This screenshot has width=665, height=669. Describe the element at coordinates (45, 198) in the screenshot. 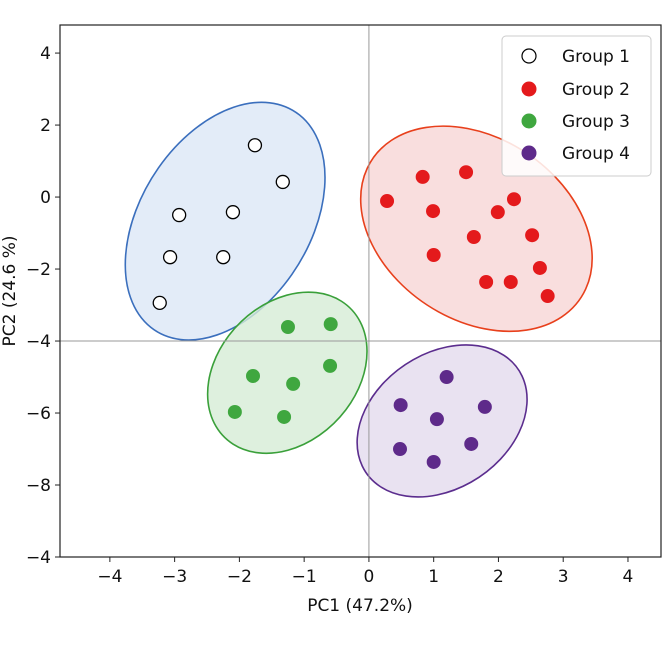

I see `y-tick-label: 0` at that location.